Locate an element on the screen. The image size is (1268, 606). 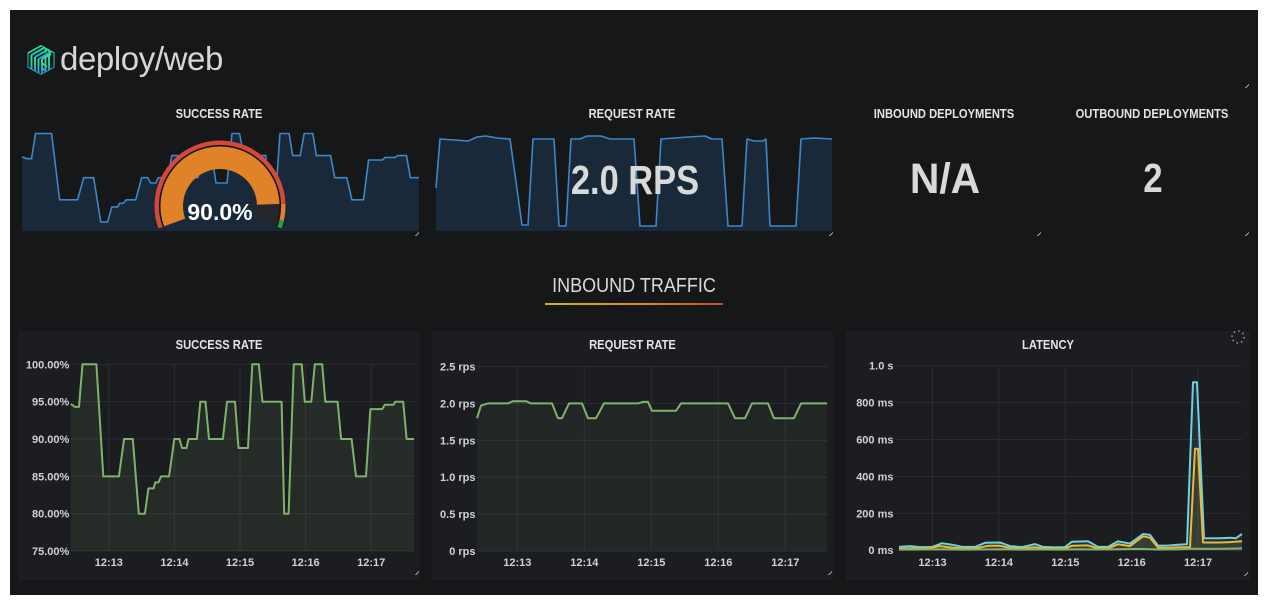
svg-text: 200 ms is located at coordinates (874, 514).